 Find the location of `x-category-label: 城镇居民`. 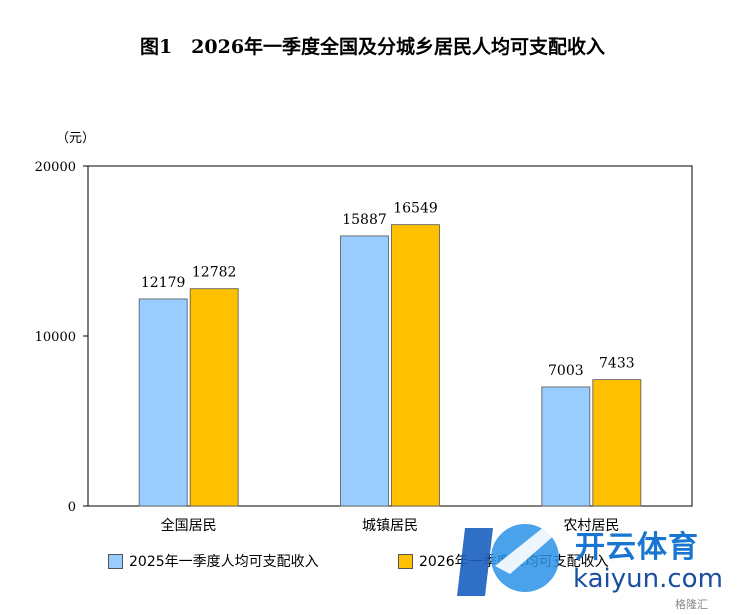

x-category-label: 城镇居民 is located at coordinates (390, 526).